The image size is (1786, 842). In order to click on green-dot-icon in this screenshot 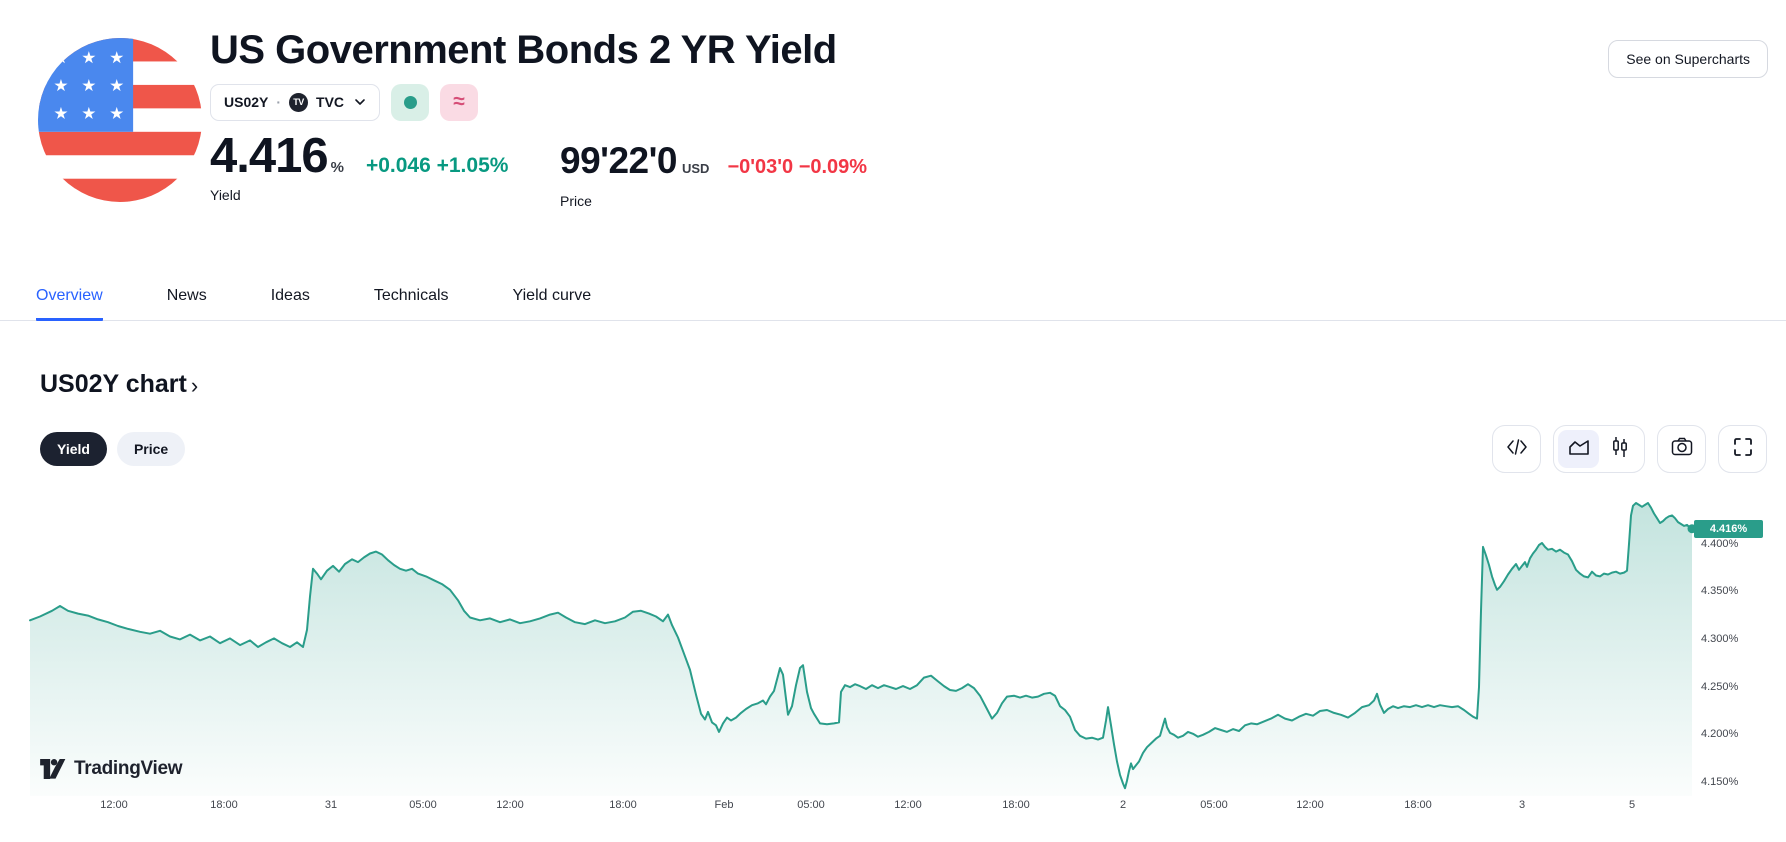, I will do `click(410, 102)`.